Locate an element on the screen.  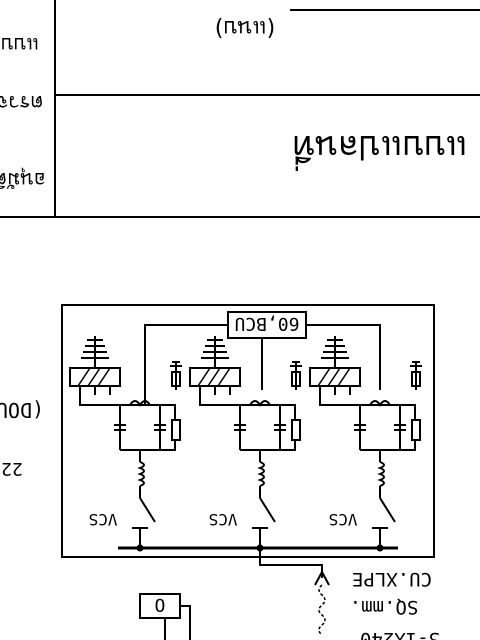
drawing-name: แบบแปลนที่ is located at coordinates (379, 149).